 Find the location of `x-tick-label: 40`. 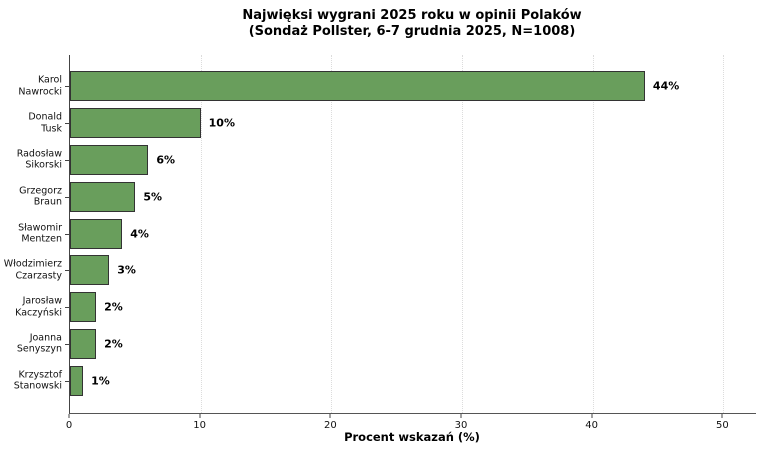

x-tick-label: 40 is located at coordinates (592, 425).